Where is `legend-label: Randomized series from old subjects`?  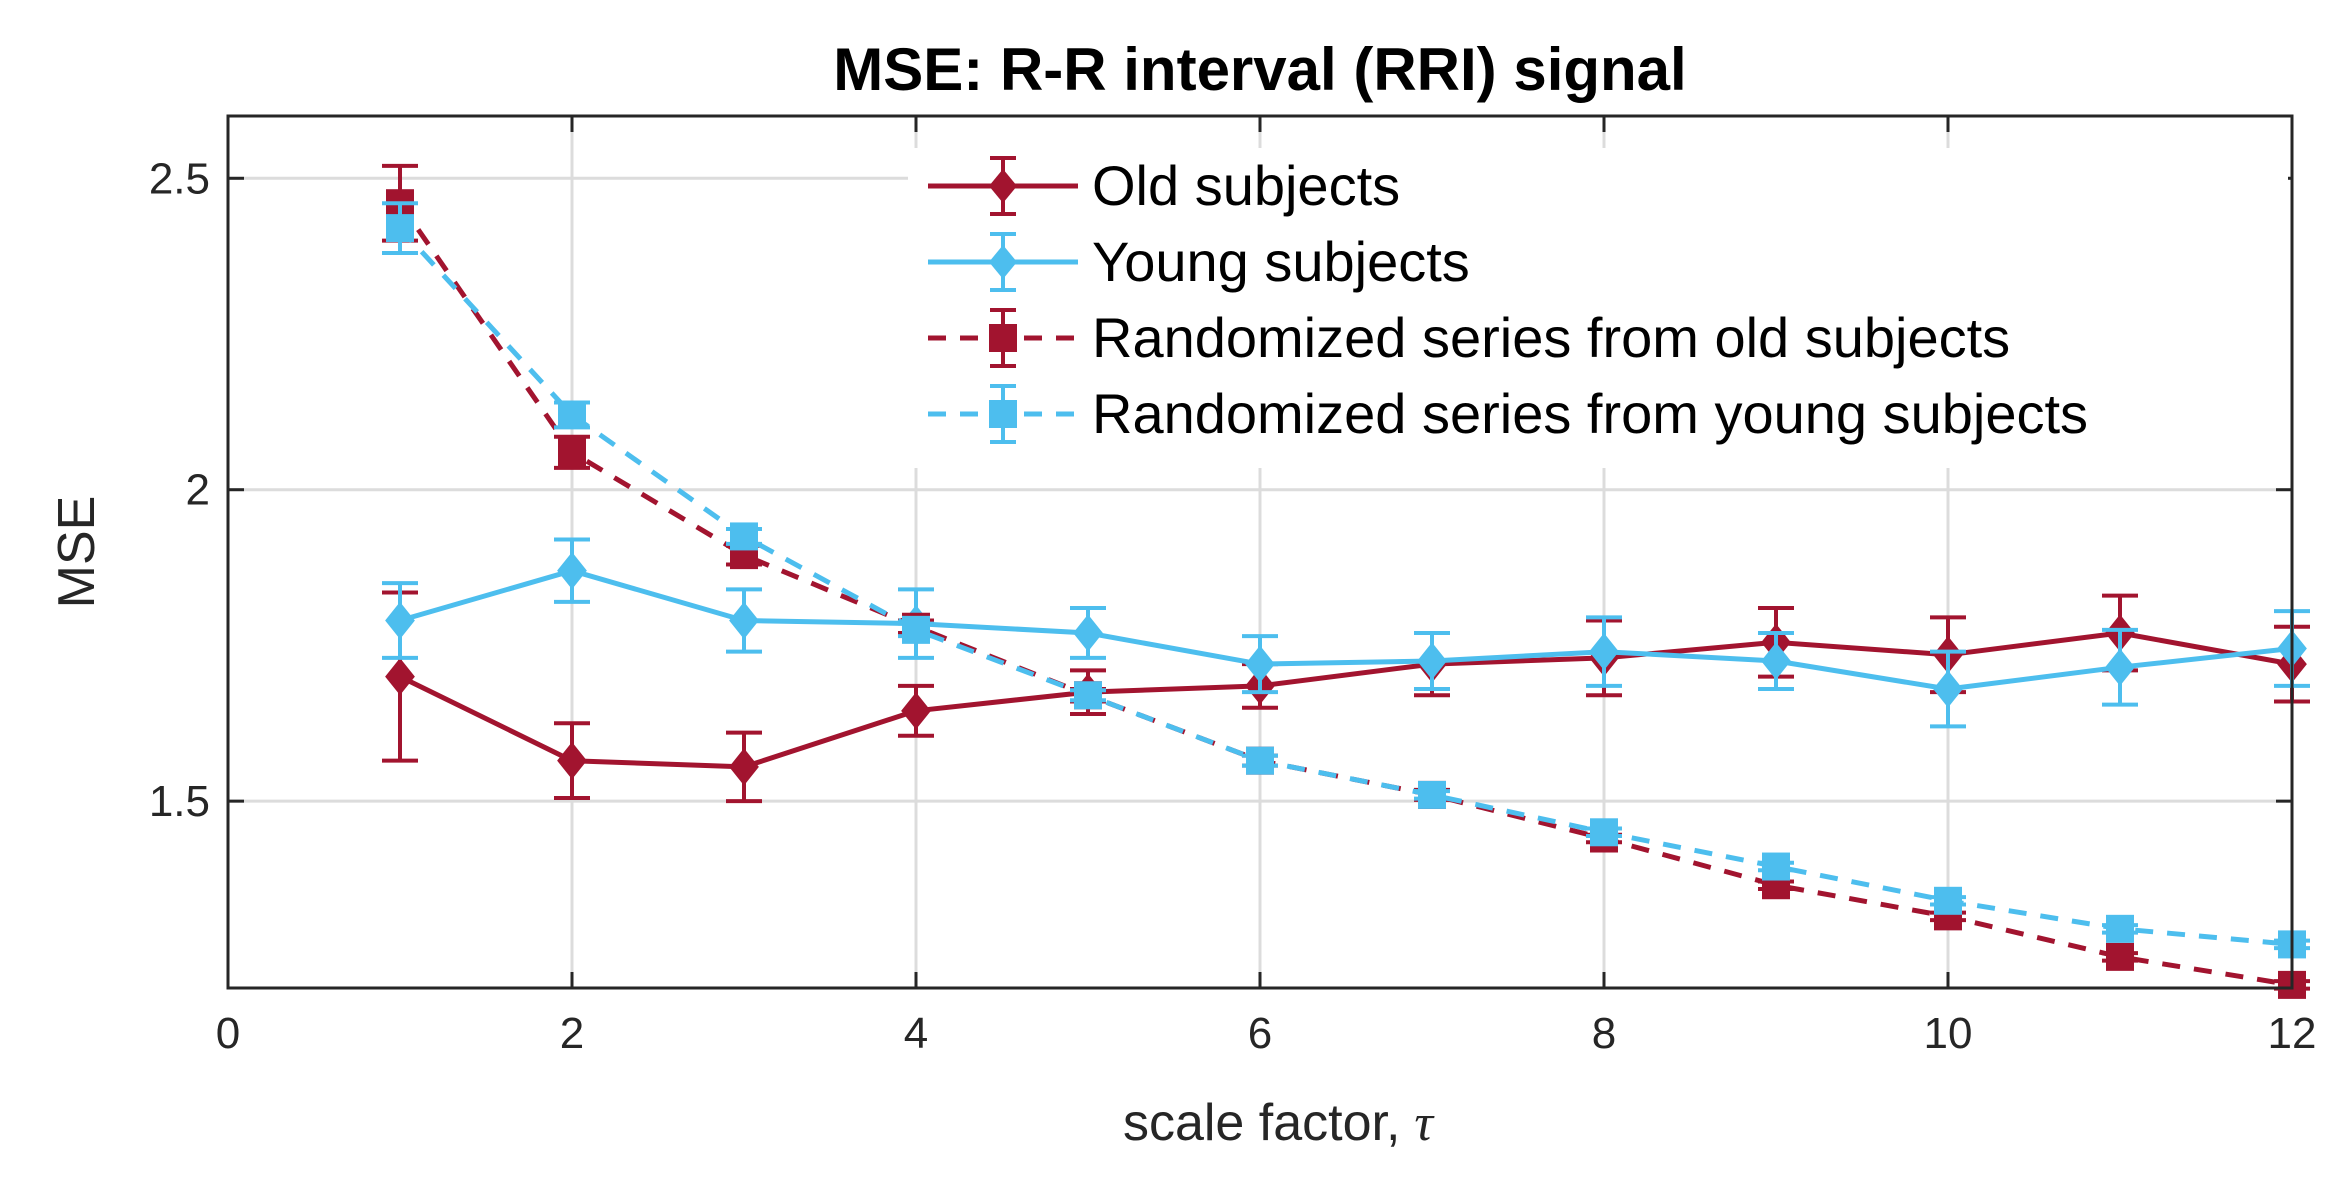 legend-label: Randomized series from old subjects is located at coordinates (1551, 337).